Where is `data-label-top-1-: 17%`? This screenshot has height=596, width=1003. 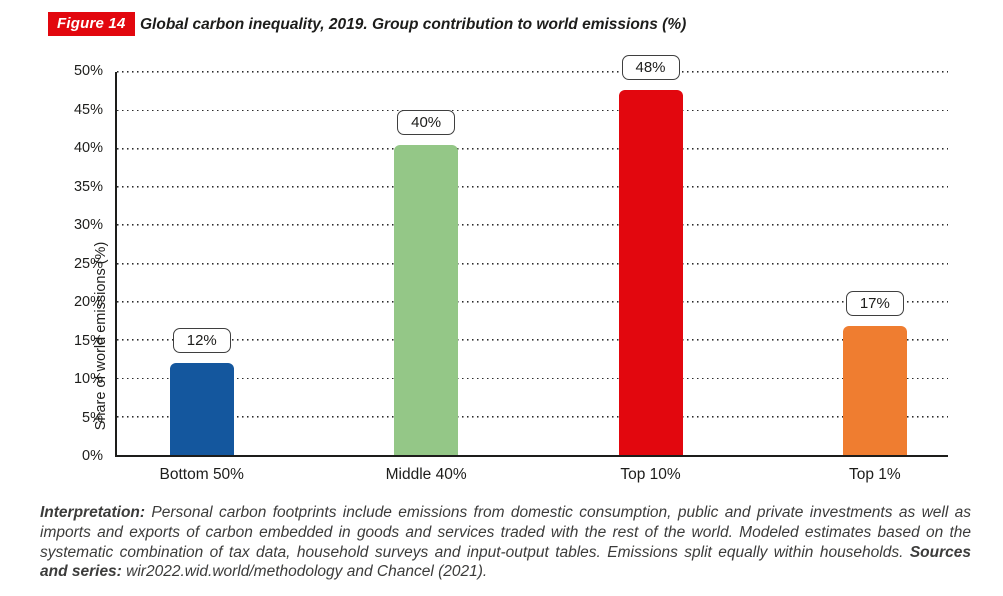 data-label-top-1-: 17% is located at coordinates (874, 304).